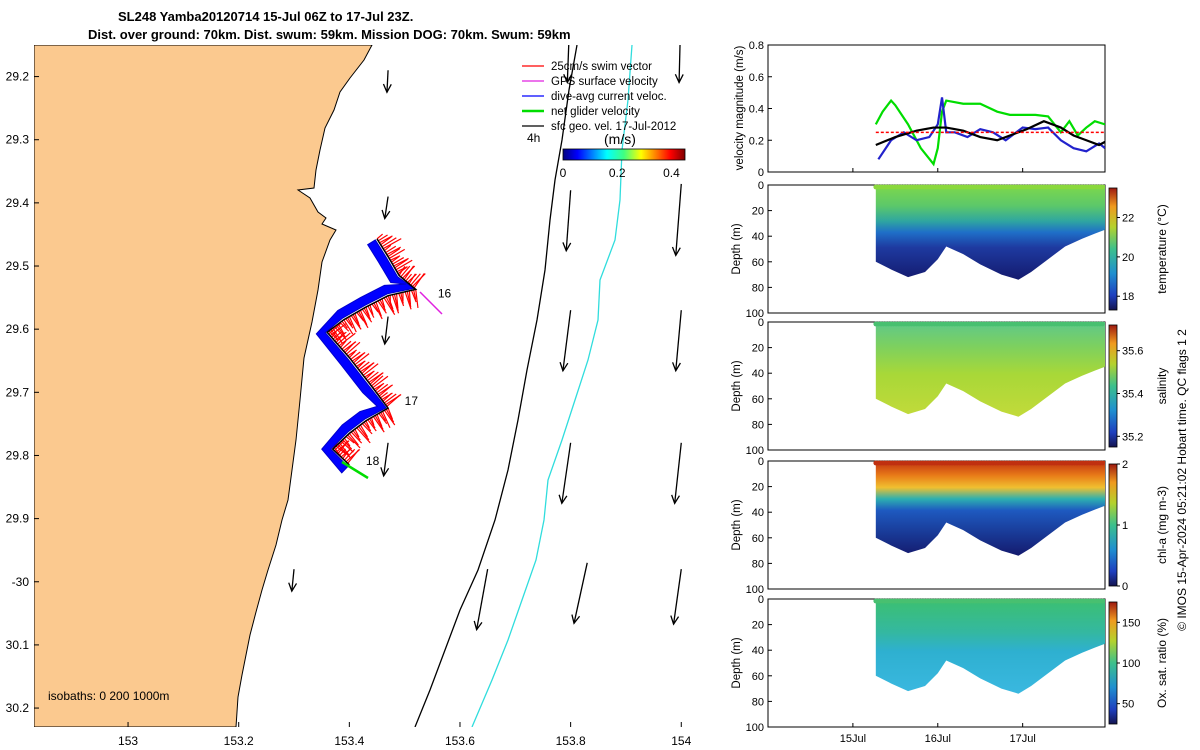  What do you see at coordinates (758, 513) in the screenshot?
I see `chlorophyll-section-y-tick-label: 40` at bounding box center [758, 513].